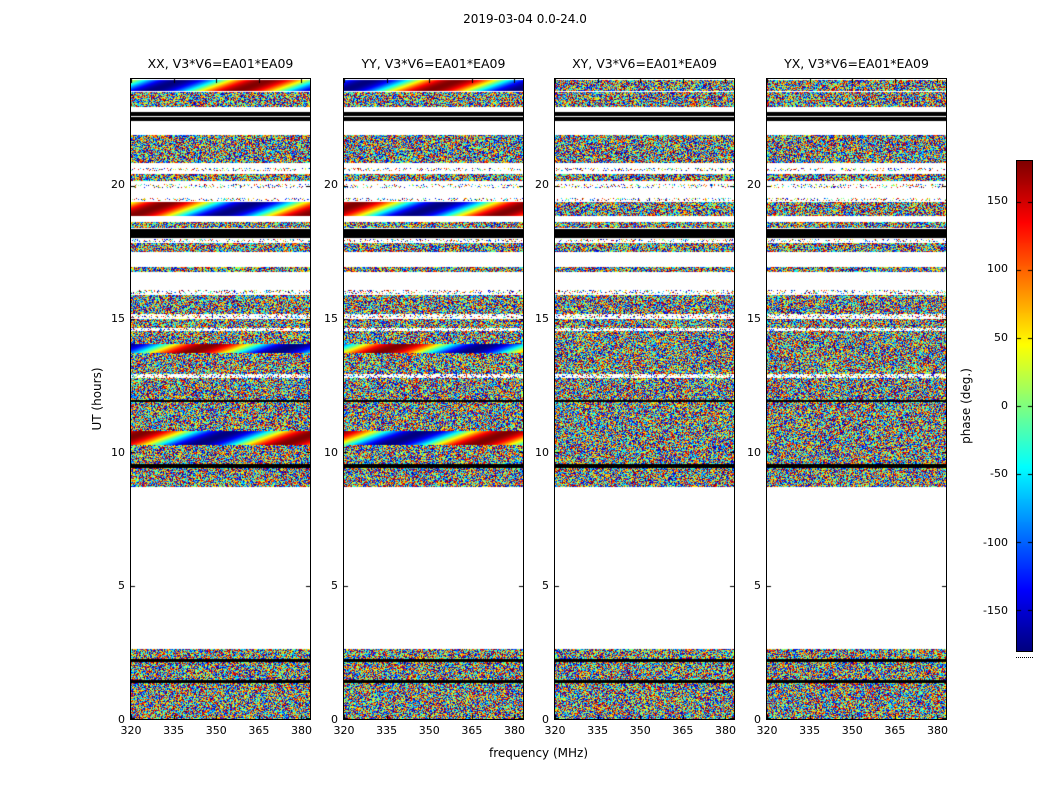 This screenshot has height=800, width=1050. What do you see at coordinates (999, 474) in the screenshot?
I see `colorbar-tick-label: -50` at bounding box center [999, 474].